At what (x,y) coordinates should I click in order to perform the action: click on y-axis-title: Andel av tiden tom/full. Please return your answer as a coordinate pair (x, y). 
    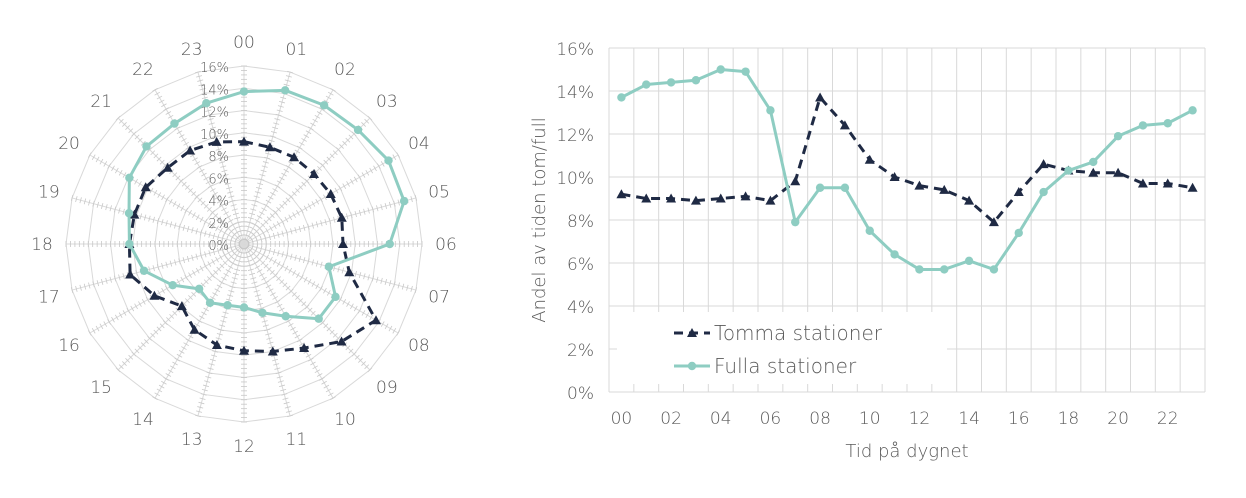
    Looking at the image, I should click on (539, 219).